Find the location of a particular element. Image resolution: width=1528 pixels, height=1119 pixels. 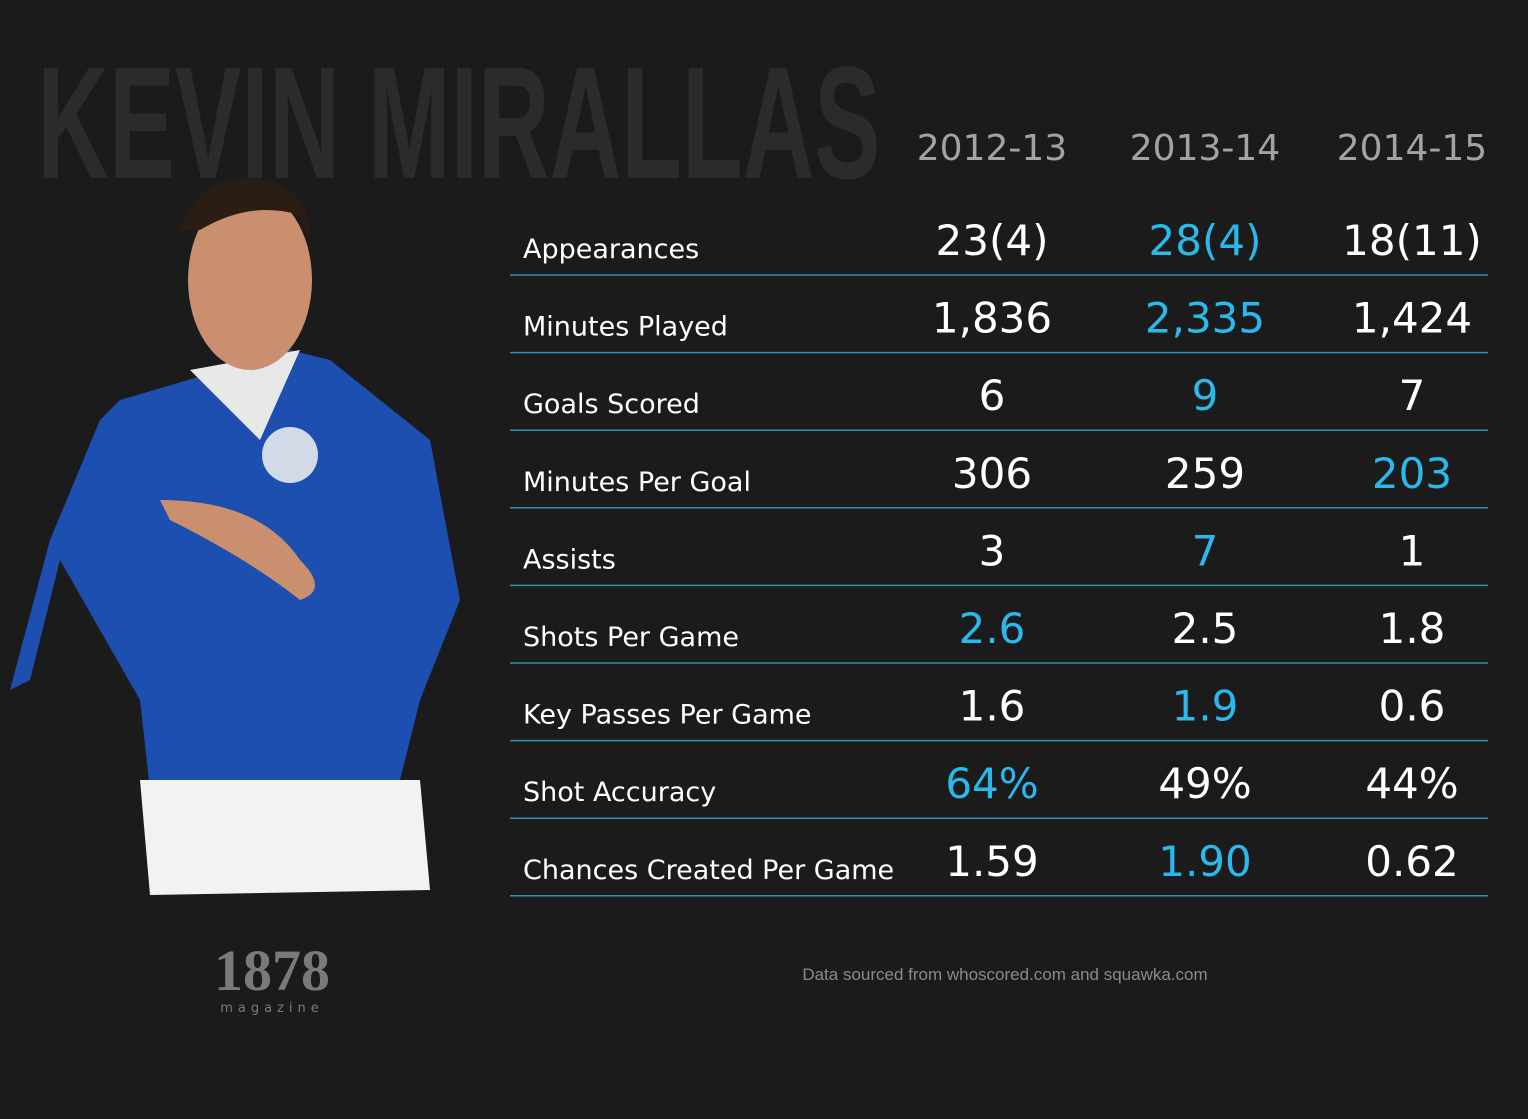

title: KEVIN MIRALLAS is located at coordinates (458, 123).